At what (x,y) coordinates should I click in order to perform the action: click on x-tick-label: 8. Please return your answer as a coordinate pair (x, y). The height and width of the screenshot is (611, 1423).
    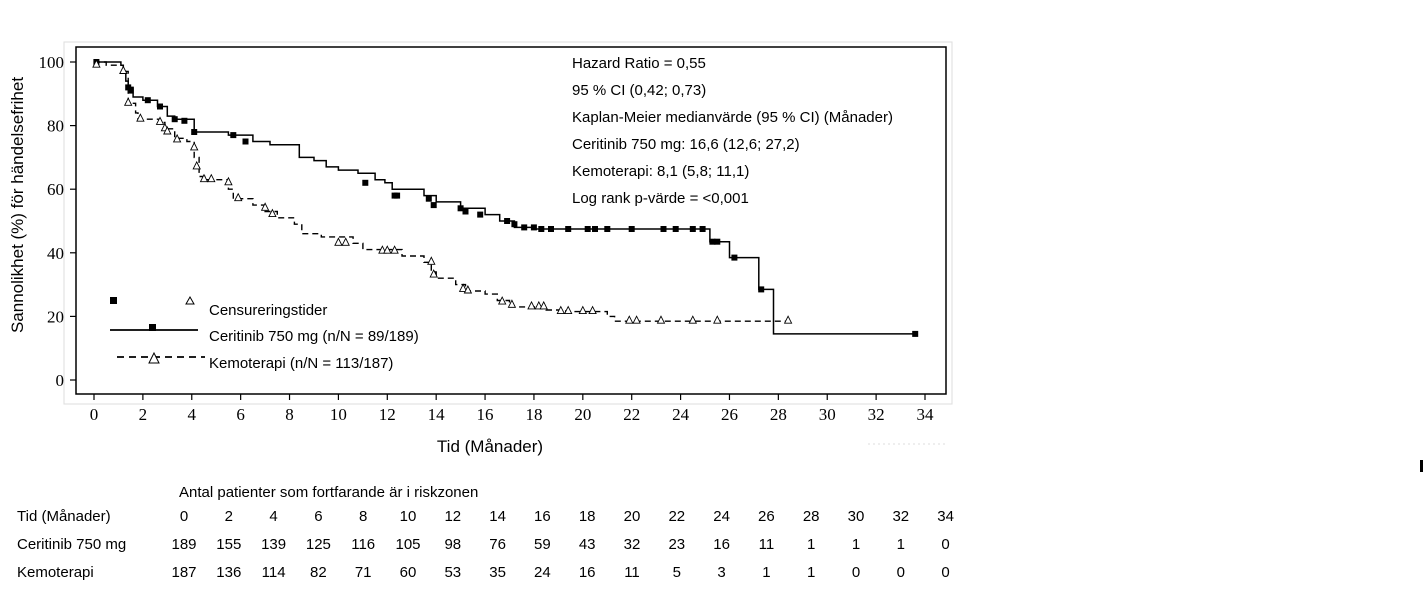
    Looking at the image, I should click on (289, 414).